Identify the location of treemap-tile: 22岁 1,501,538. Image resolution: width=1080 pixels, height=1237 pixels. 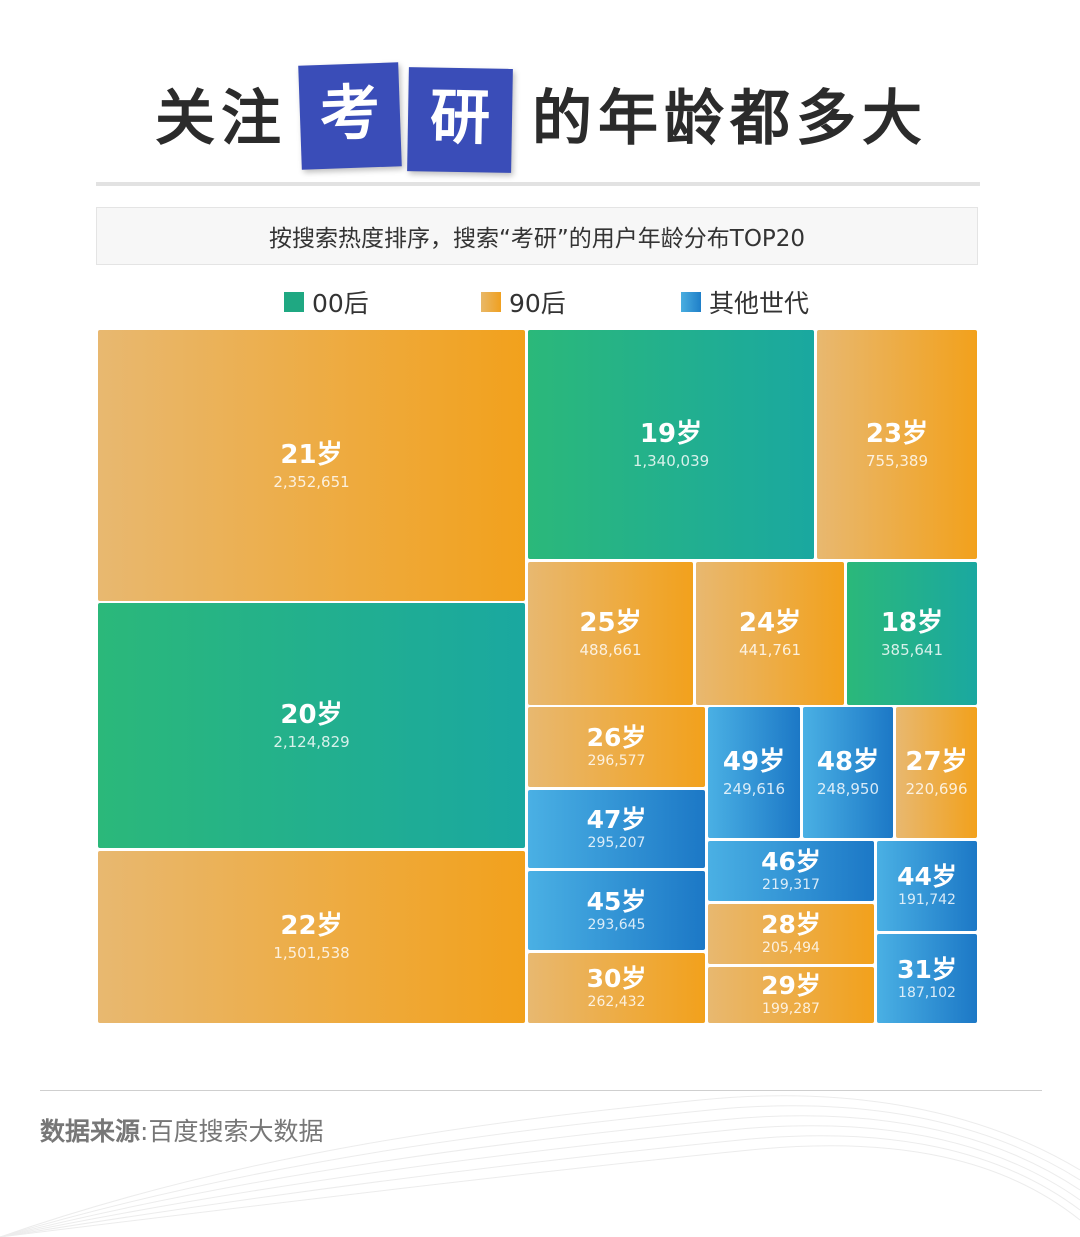
(311, 937).